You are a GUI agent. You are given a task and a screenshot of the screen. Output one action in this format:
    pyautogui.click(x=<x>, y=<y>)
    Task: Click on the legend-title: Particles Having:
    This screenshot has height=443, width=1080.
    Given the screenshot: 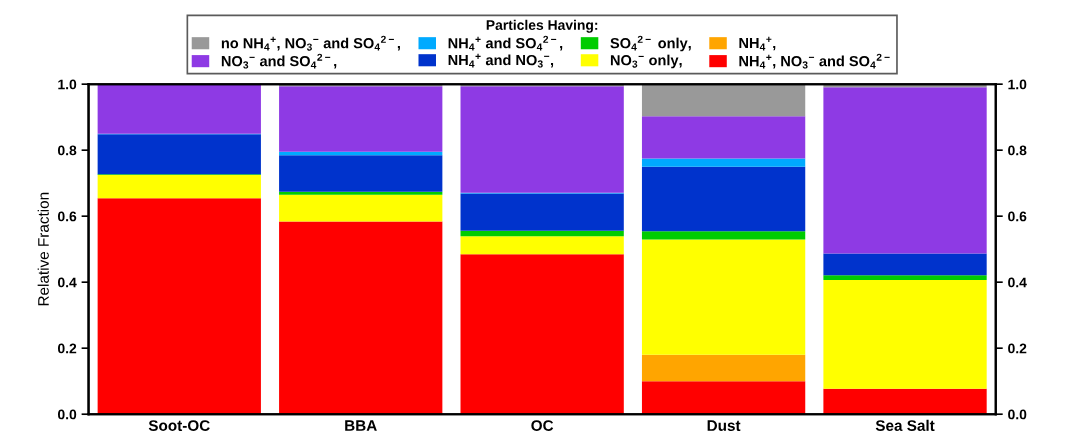 What is the action you would take?
    pyautogui.click(x=542, y=26)
    